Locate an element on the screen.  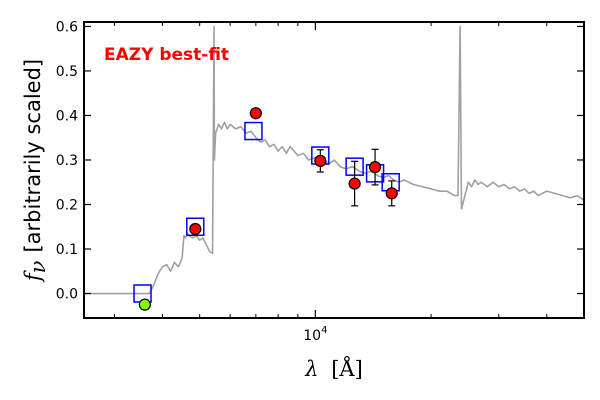
y-tick-label: 0.5 is located at coordinates (67, 72).